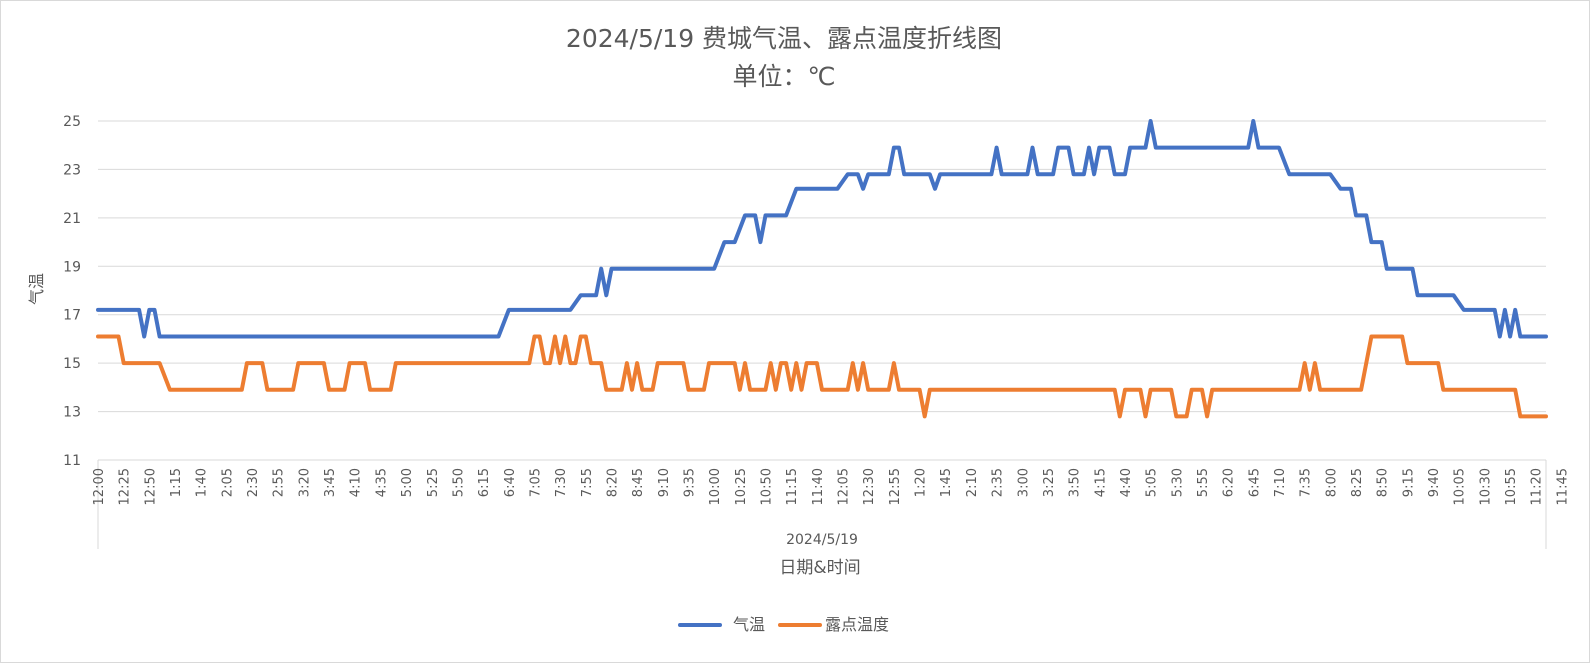  I want to click on x-group-label: 2024/5/19, so click(822, 540).